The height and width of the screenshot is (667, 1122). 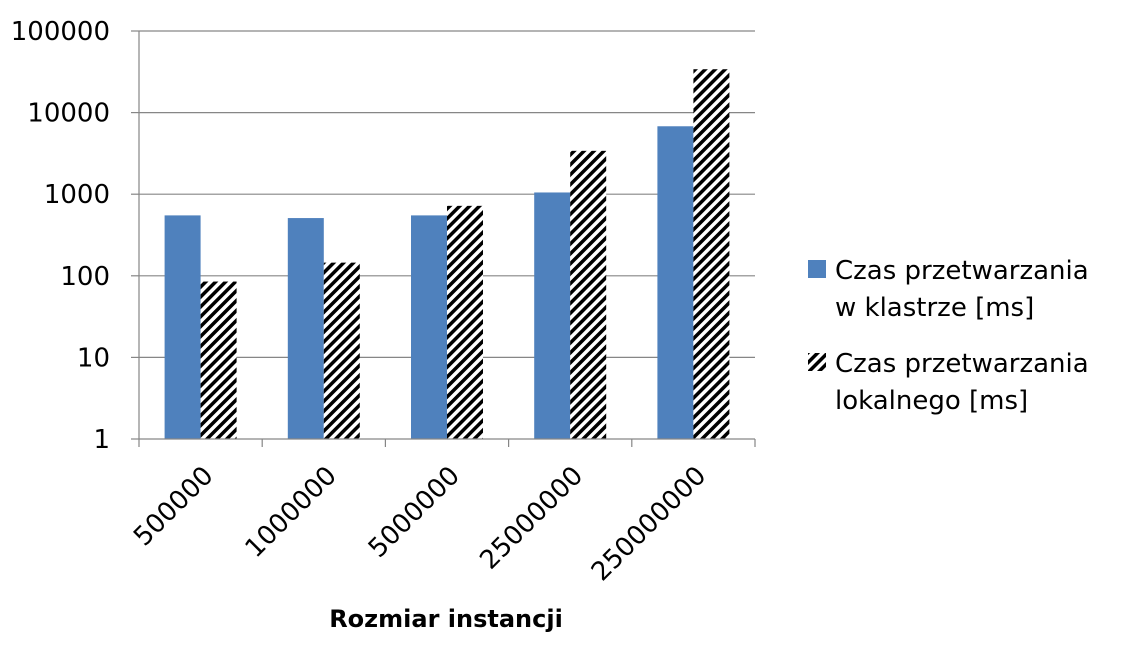 I want to click on legend-label: w klastrze [ms], so click(x=934, y=308).